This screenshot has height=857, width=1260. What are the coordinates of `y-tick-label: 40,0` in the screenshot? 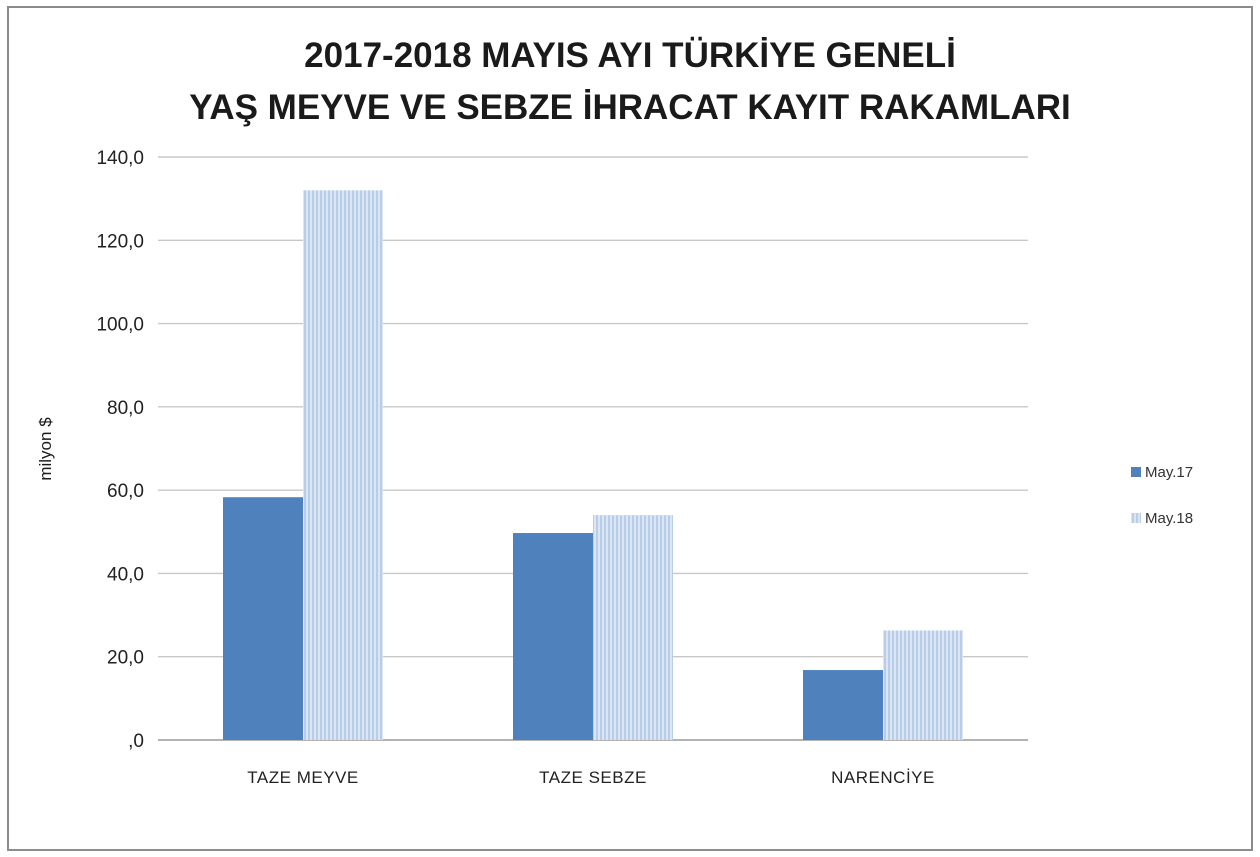 It's located at (125, 574).